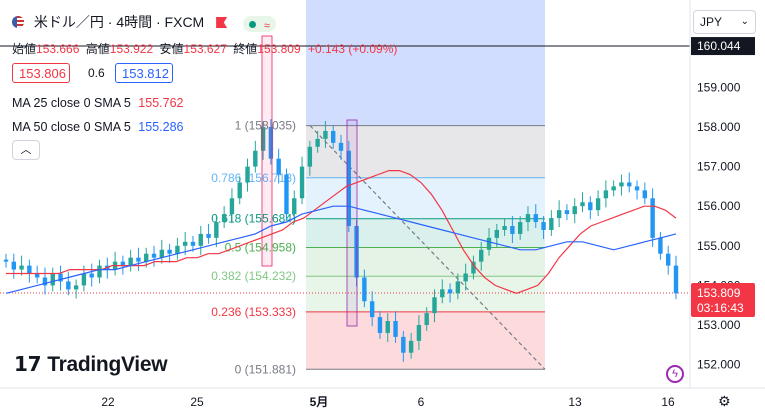 This screenshot has height=420, width=765. I want to click on symbol-header: 米ドル／円 · 4時間 · FXCM ≈, so click(144, 22).